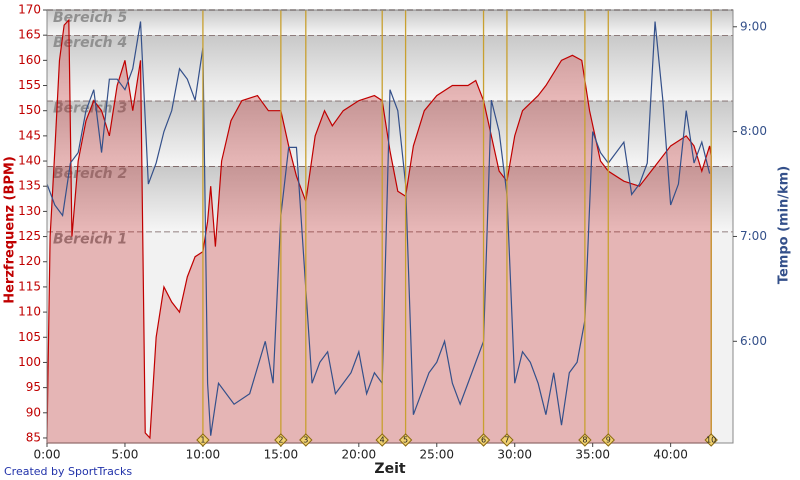  Describe the element at coordinates (203, 455) in the screenshot. I see `x-tick-label: 10:00` at that location.